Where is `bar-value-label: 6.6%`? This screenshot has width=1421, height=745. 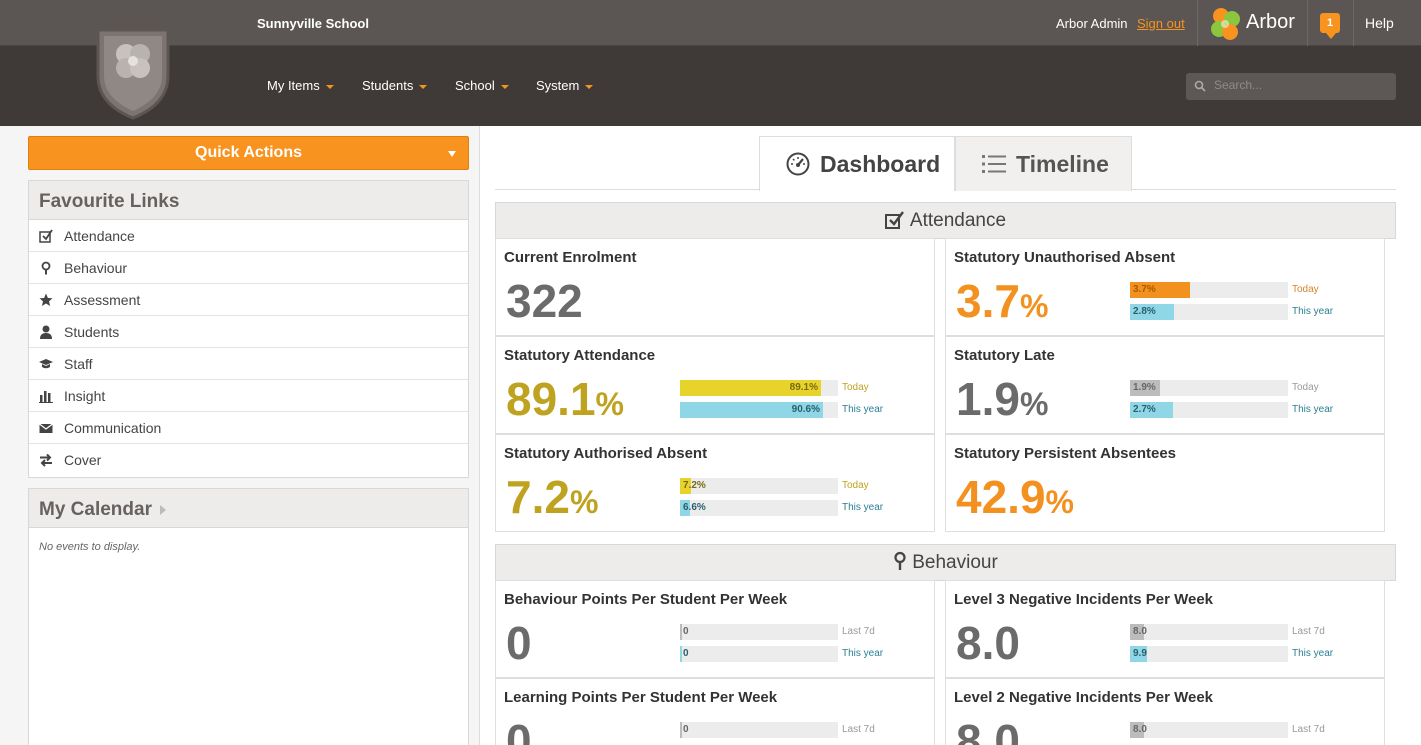
bar-value-label: 6.6% is located at coordinates (694, 507).